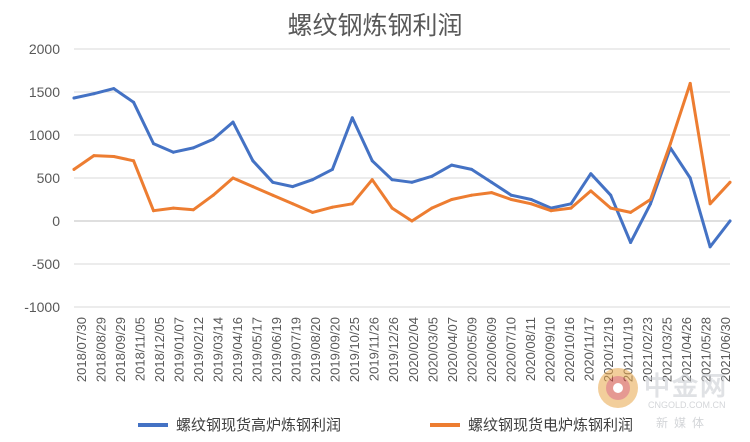 The height and width of the screenshot is (442, 750). I want to click on legend-item-electric-furnace: 螺纹钢现货电炉炼钢利润, so click(531, 424).